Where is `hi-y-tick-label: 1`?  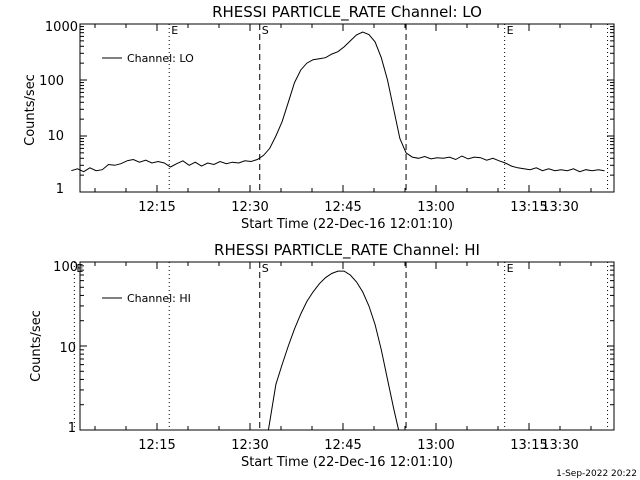
hi-y-tick-label: 1 is located at coordinates (72, 428).